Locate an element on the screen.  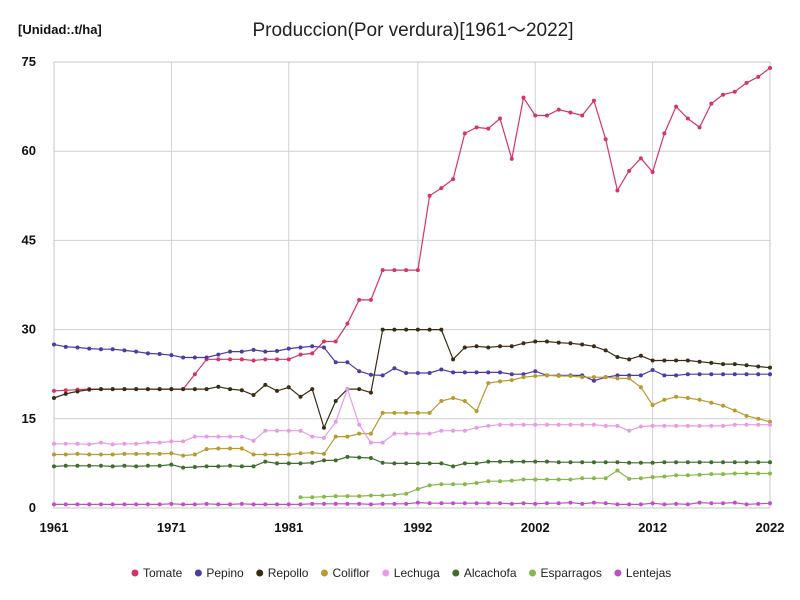
x-tick-label: 1981 is located at coordinates (288, 527).